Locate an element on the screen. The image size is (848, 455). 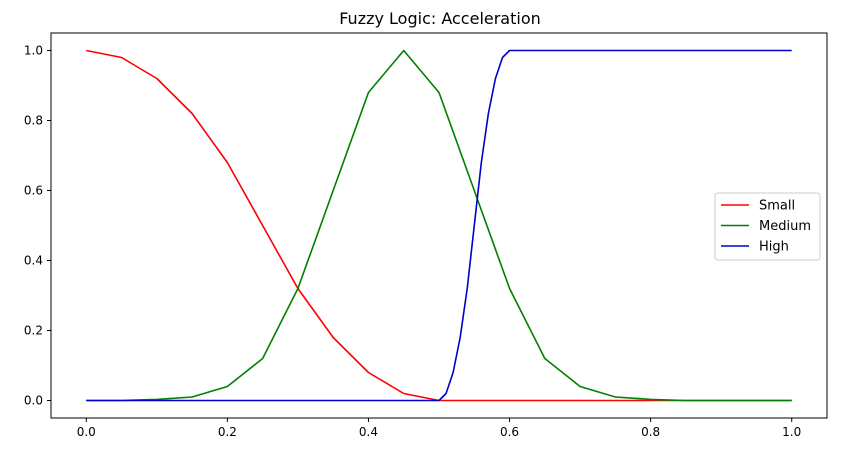
legend-label-small: Small is located at coordinates (777, 206).